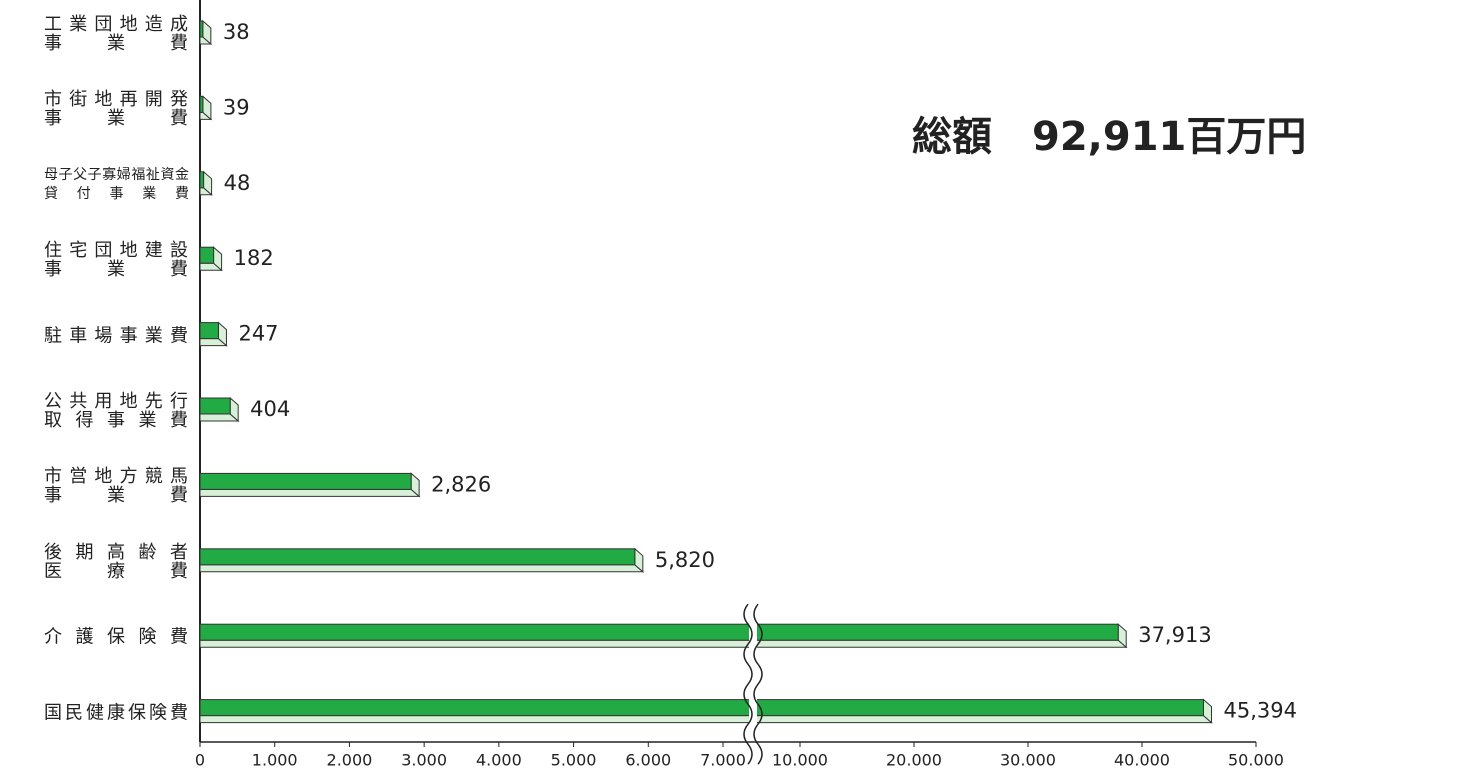 Image resolution: width=1481 pixels, height=770 pixels. Describe the element at coordinates (116, 184) in the screenshot. I see `category-label: 母子父子寡婦福祉資金 貸付事業費` at that location.